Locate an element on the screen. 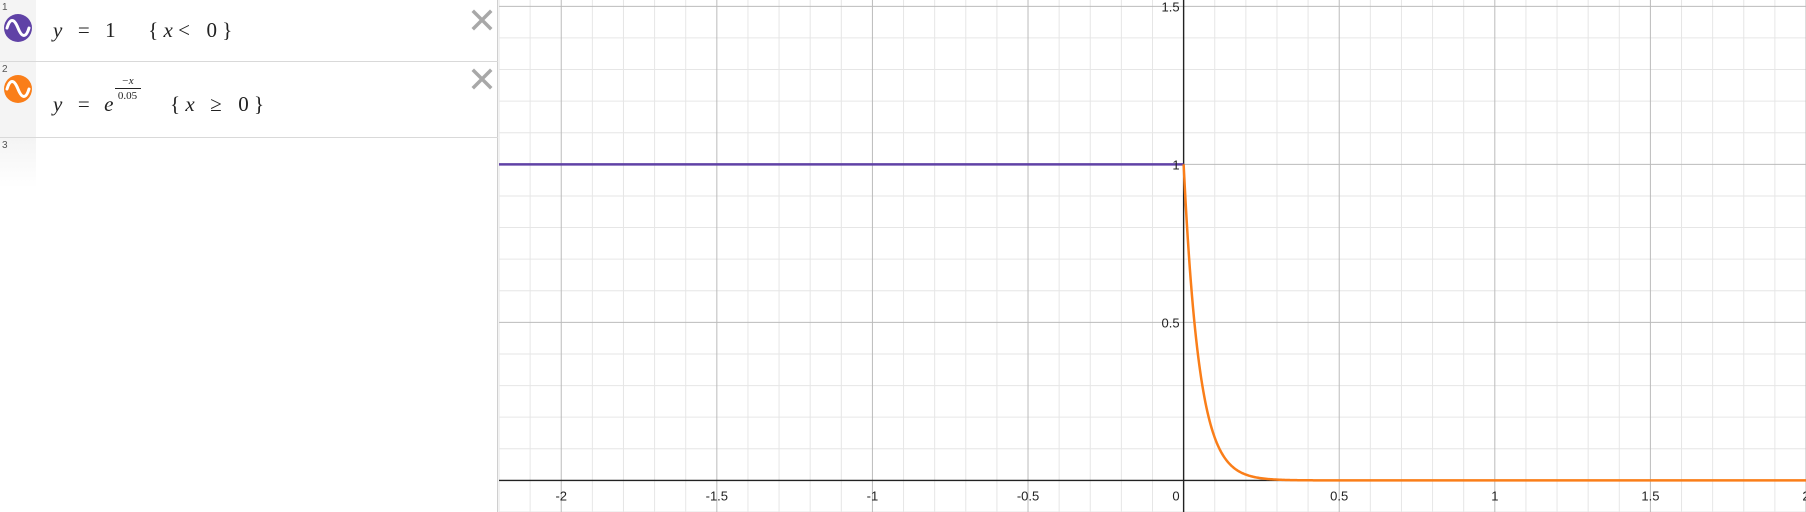  exponent-denominator: 0.05 is located at coordinates (127, 96).